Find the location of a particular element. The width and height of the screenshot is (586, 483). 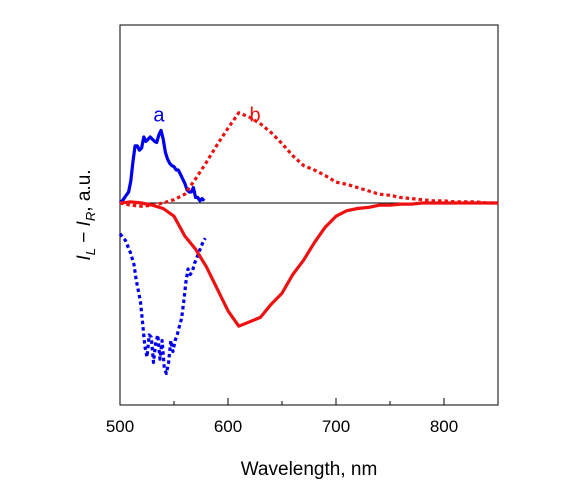

series-a-solid-line is located at coordinates (162, 166).